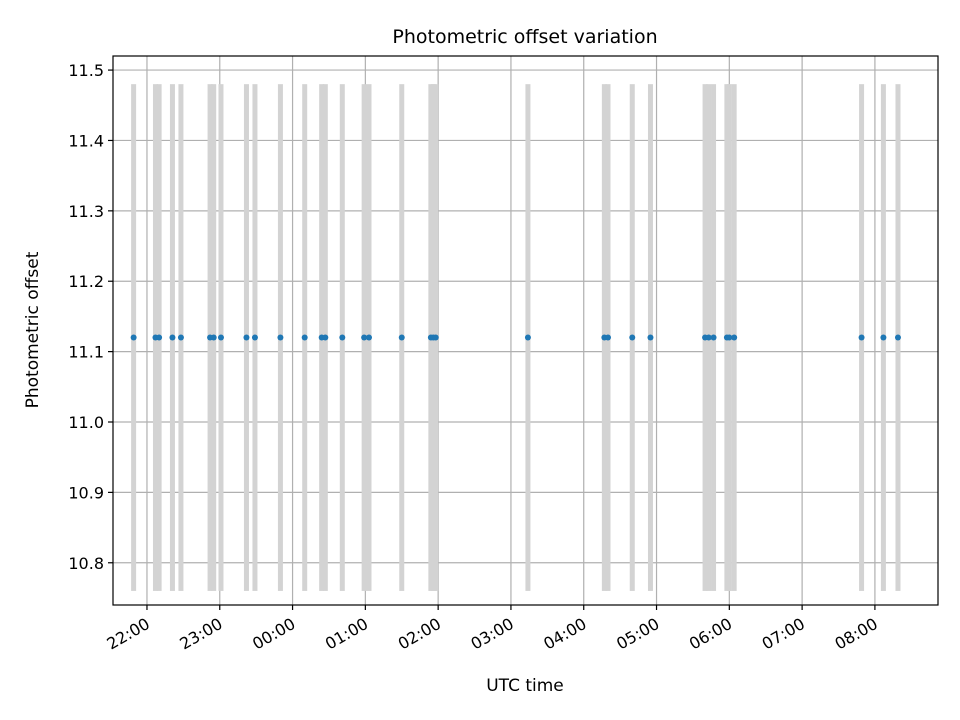 The width and height of the screenshot is (960, 720). I want to click on y-tick-label: 10.8, so click(86, 563).